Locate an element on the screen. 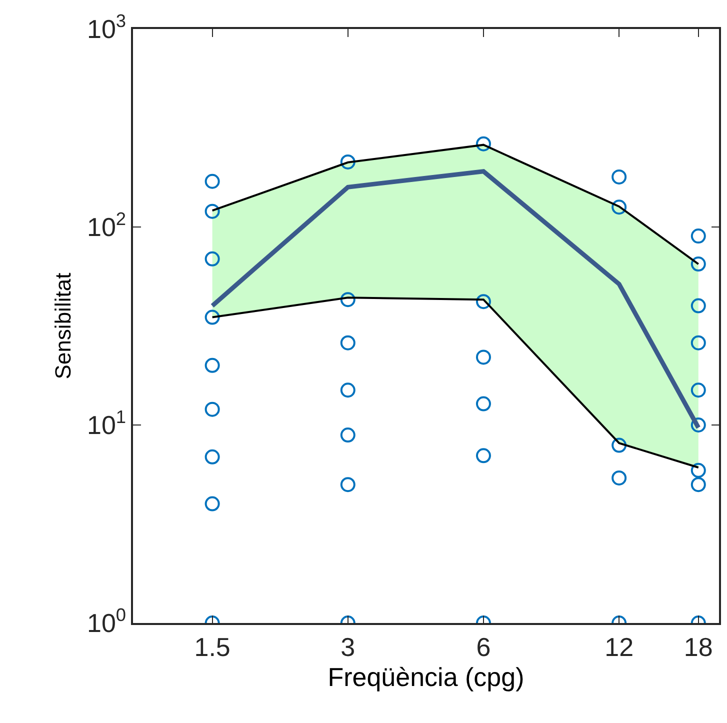  x-tick-label: 1.5 is located at coordinates (212, 647).